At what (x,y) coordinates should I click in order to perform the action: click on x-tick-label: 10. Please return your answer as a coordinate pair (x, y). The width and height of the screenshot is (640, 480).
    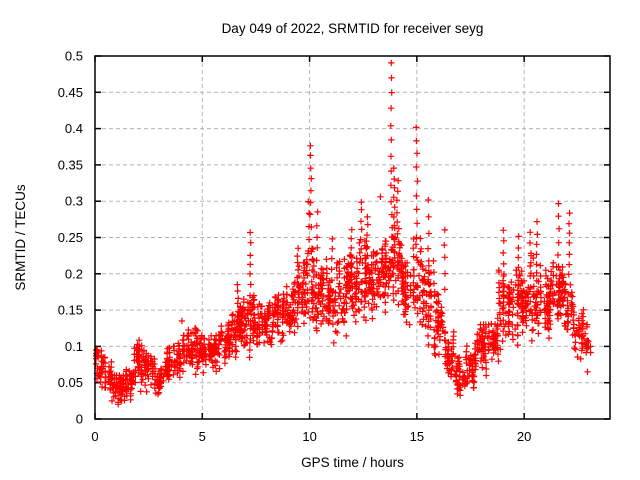
    Looking at the image, I should click on (309, 436).